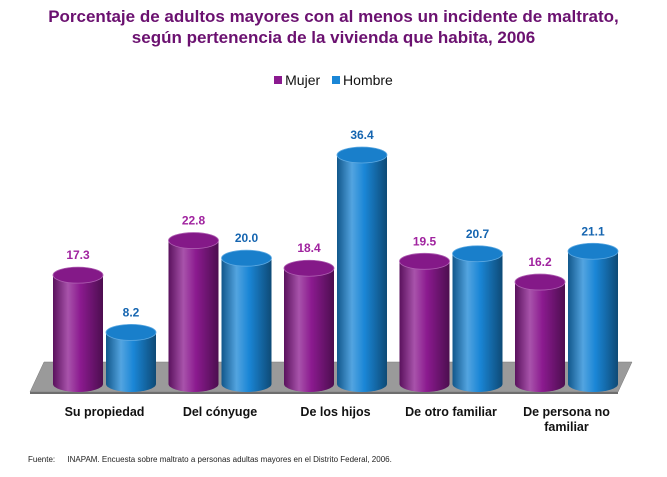 This screenshot has width=667, height=477. What do you see at coordinates (278, 80) in the screenshot?
I see `legend-swatch-mujer` at bounding box center [278, 80].